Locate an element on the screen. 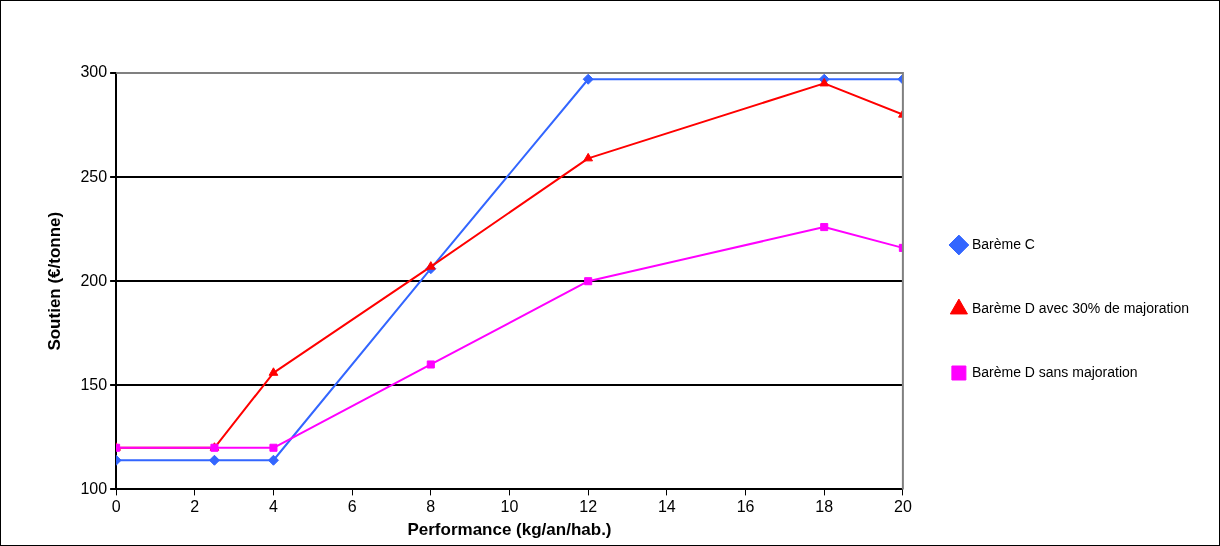  x-tick-label: 4 is located at coordinates (273, 507).